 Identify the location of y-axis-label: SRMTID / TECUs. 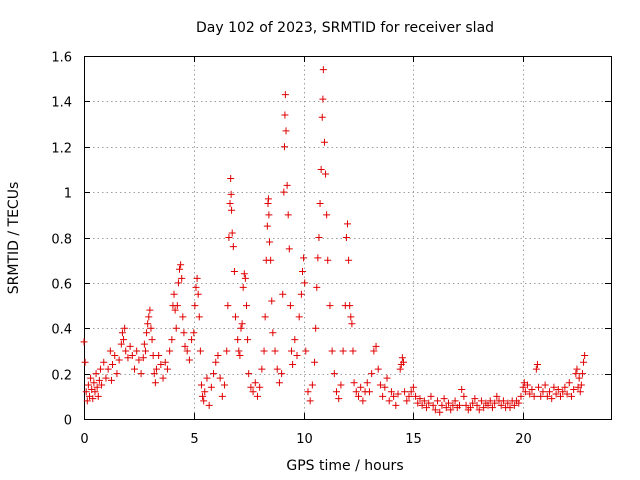
(14, 238).